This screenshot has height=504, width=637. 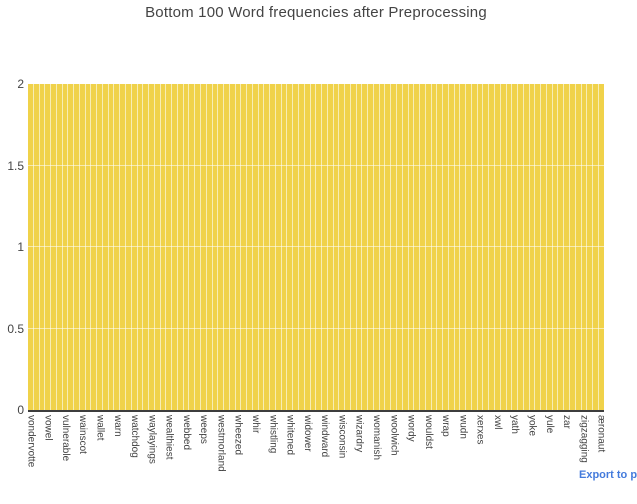 I want to click on x-tick-label: wheezed, so click(x=238, y=435).